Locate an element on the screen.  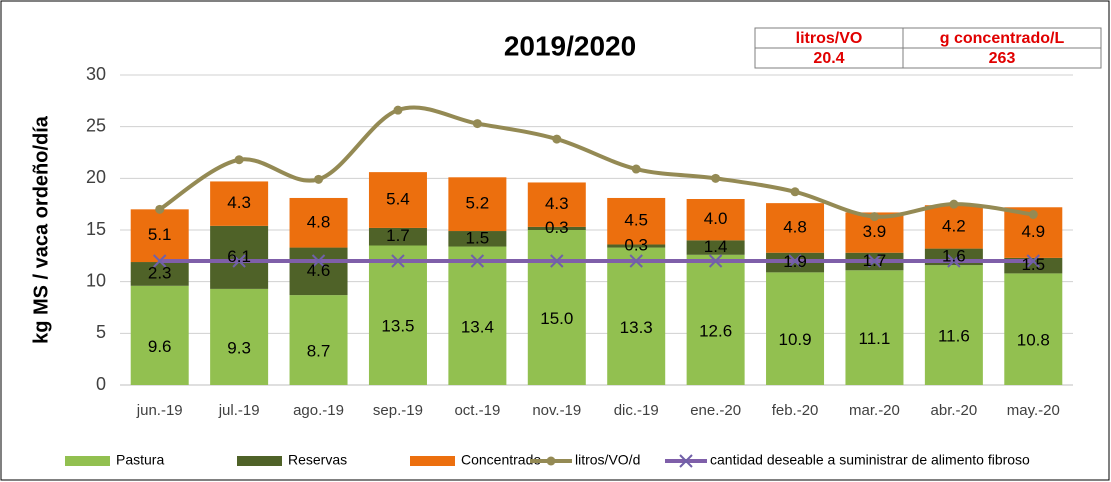
x-tick-label: ago.-19 is located at coordinates (318, 410).